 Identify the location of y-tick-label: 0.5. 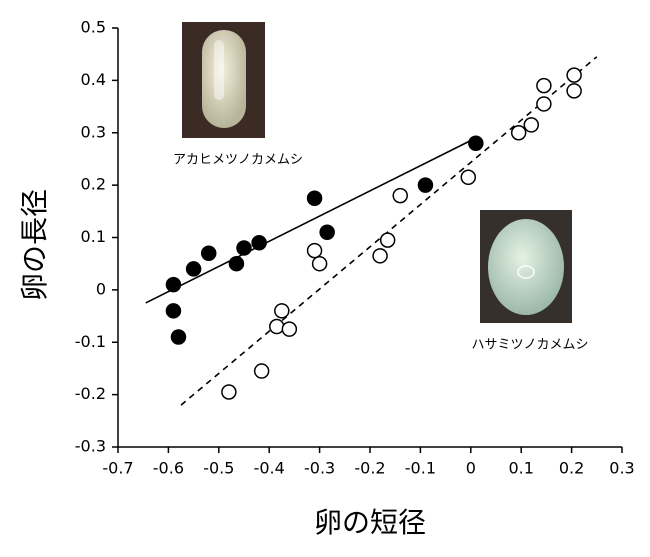
(93, 27).